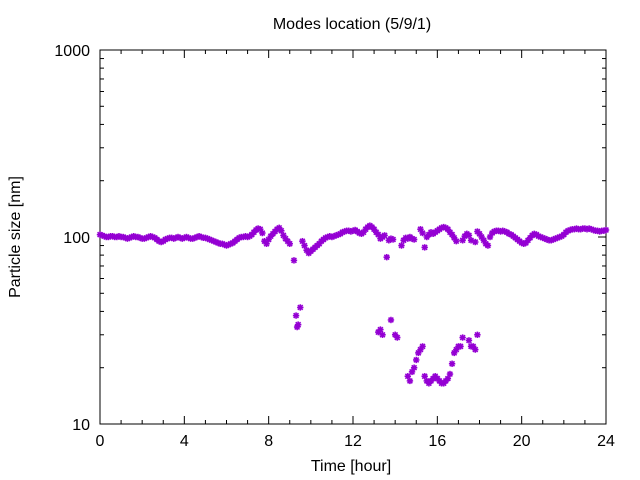 The image size is (640, 480). I want to click on y-tick-labels: 10 100 1000, so click(72, 238).